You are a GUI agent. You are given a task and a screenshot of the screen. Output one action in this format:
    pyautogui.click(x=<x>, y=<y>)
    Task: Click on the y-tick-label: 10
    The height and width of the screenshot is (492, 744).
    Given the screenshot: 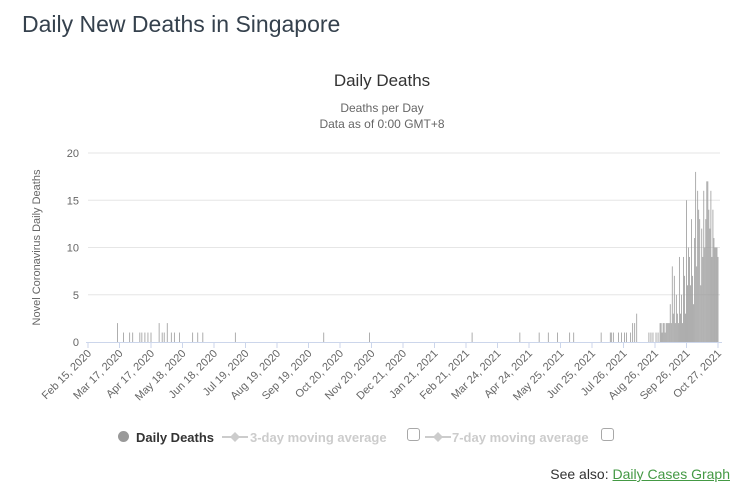 What is the action you would take?
    pyautogui.click(x=73, y=249)
    